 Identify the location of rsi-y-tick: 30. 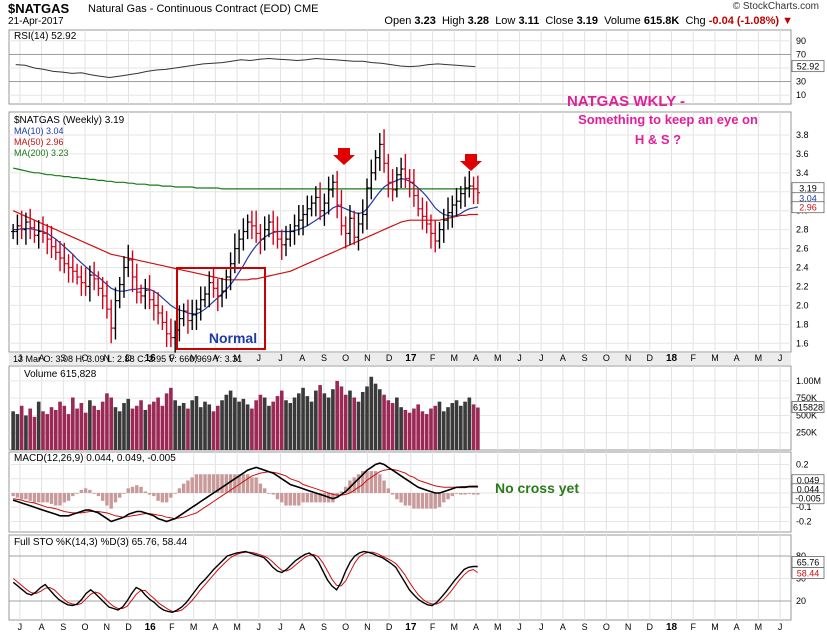
(801, 82).